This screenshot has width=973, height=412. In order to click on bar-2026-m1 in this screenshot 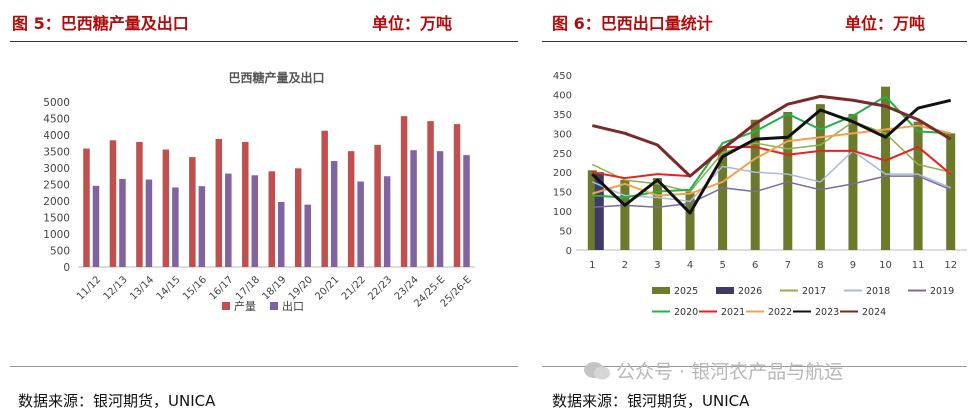, I will do `click(599, 211)`.